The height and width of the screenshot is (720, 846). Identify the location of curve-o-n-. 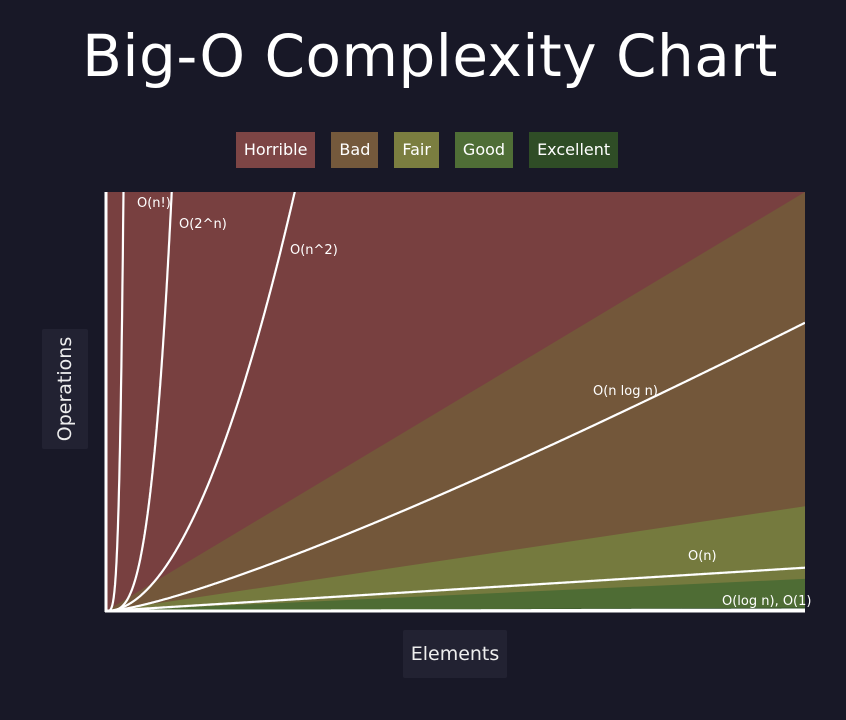
(455, 588).